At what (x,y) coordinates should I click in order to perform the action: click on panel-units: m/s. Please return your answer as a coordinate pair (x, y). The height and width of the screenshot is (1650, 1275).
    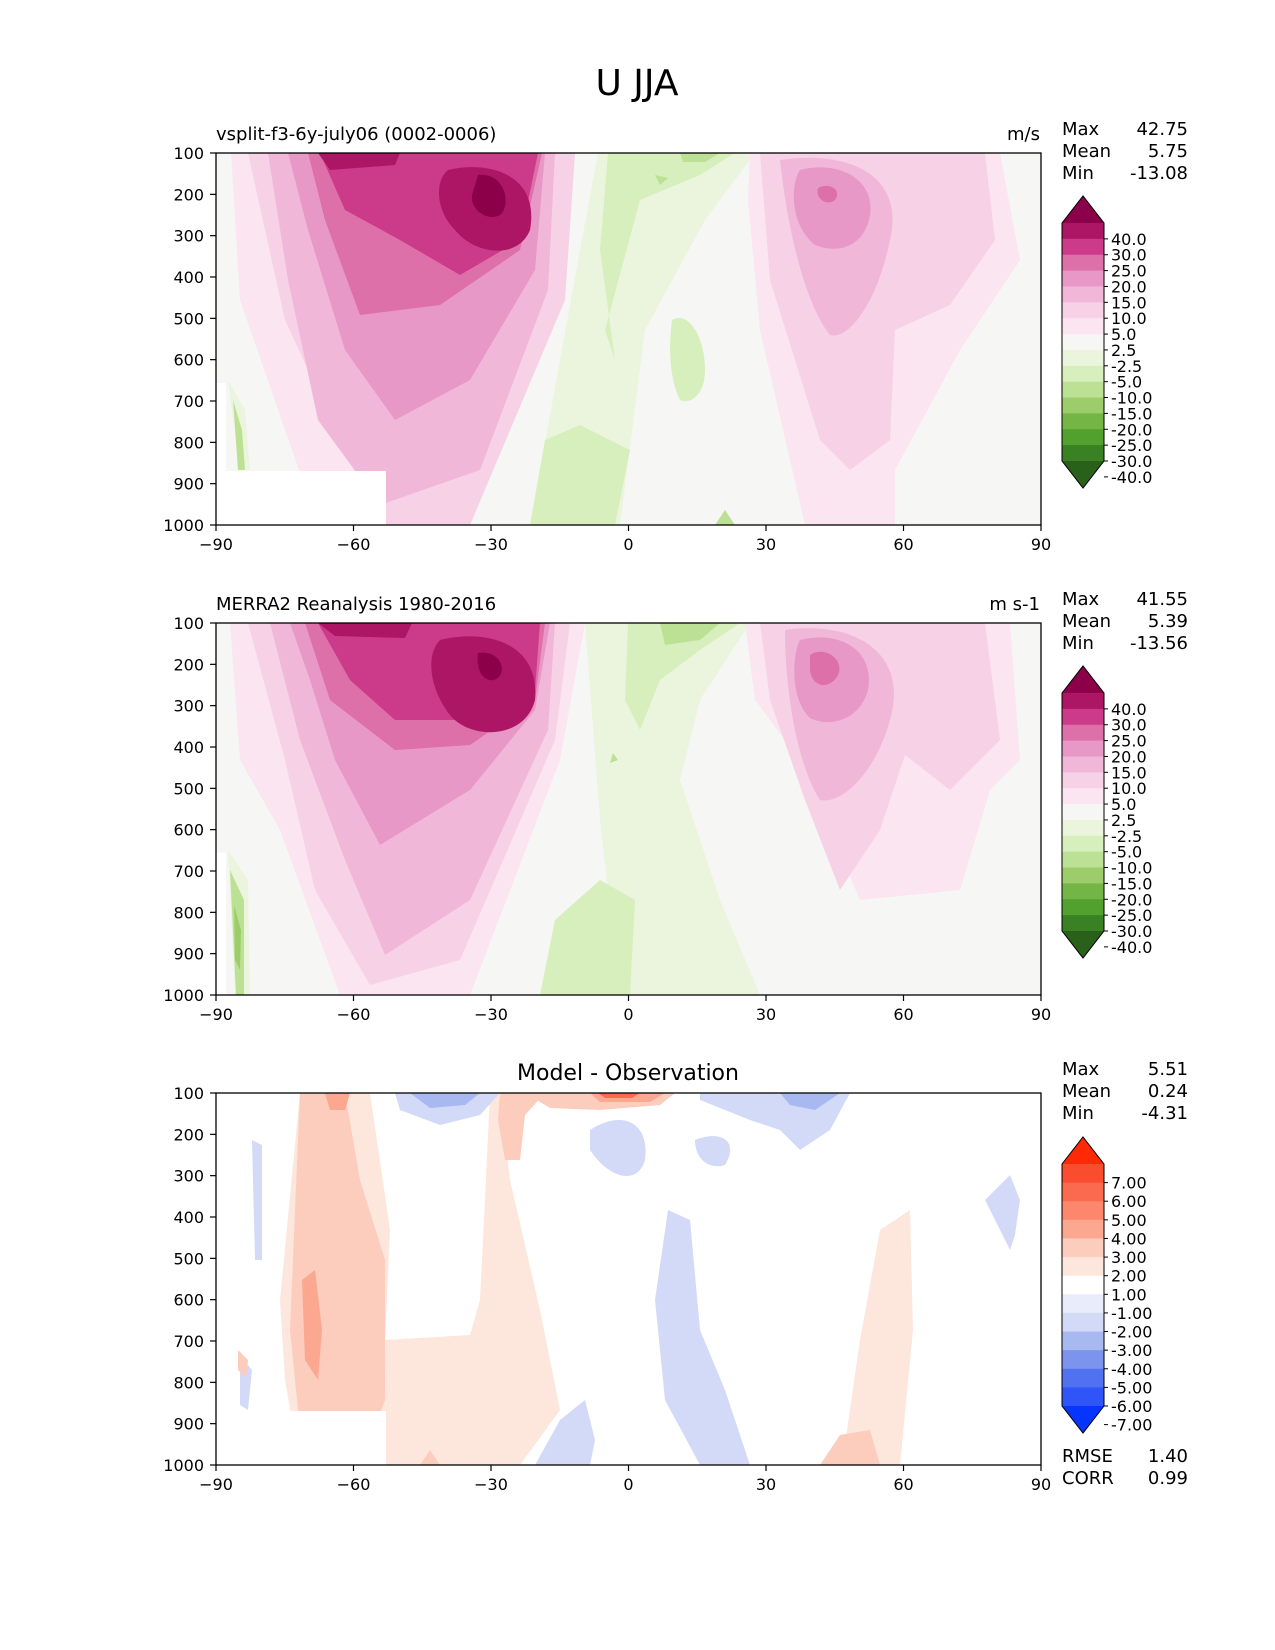
    Looking at the image, I should click on (1023, 134).